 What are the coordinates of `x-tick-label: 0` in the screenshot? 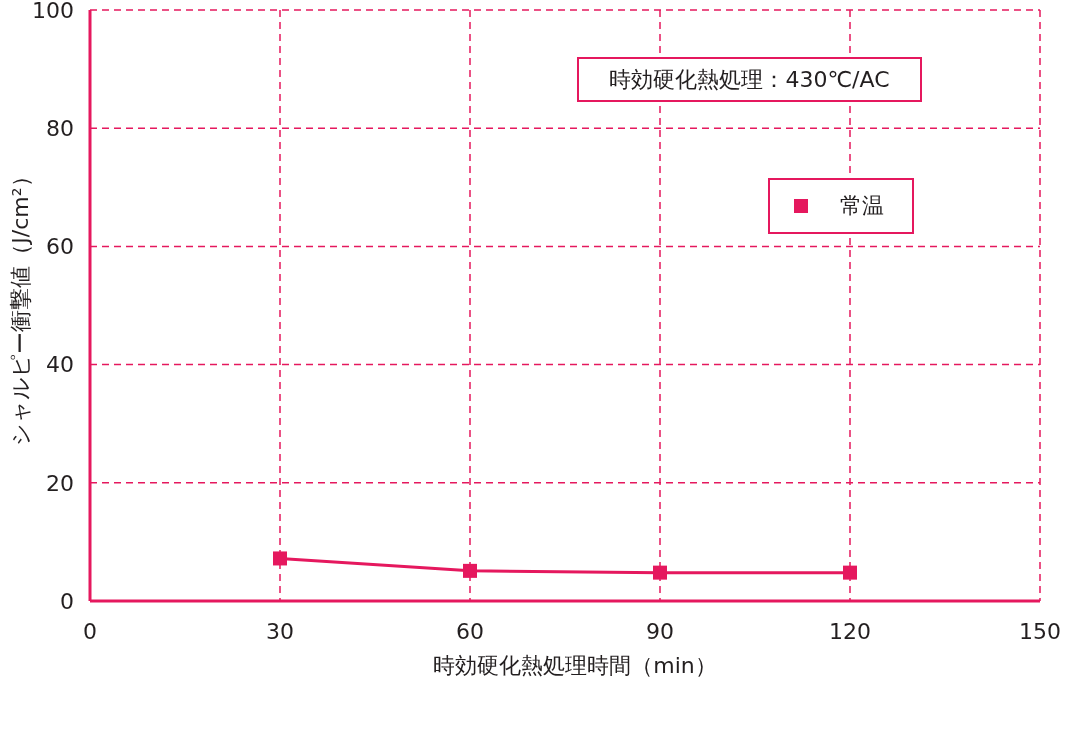 It's located at (90, 631).